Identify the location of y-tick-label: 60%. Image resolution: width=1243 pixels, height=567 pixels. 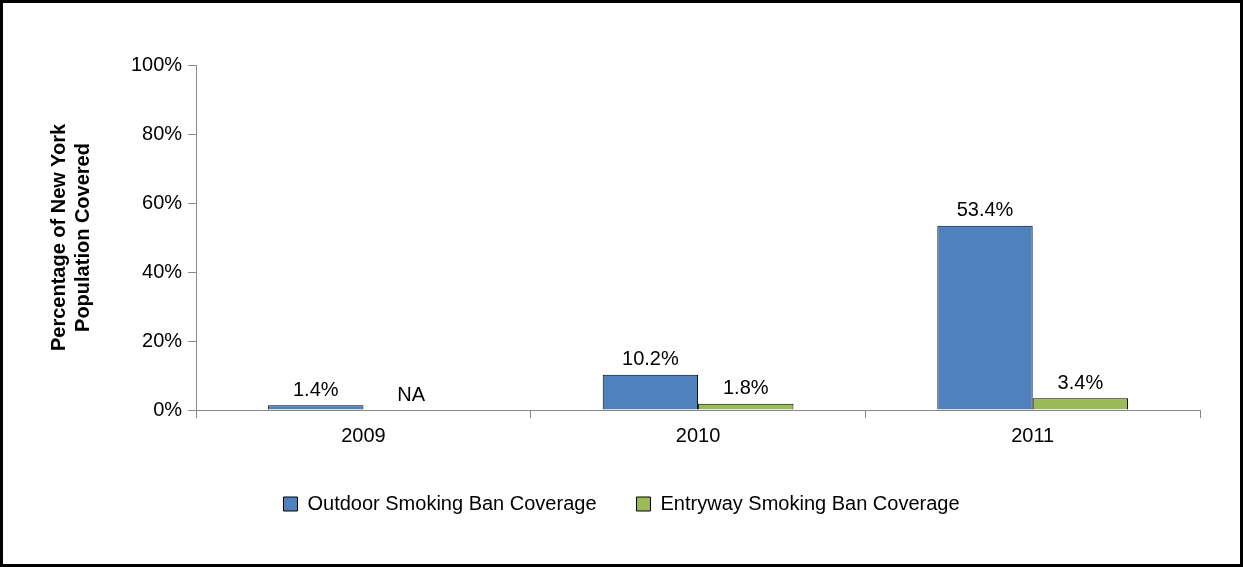
(162, 201).